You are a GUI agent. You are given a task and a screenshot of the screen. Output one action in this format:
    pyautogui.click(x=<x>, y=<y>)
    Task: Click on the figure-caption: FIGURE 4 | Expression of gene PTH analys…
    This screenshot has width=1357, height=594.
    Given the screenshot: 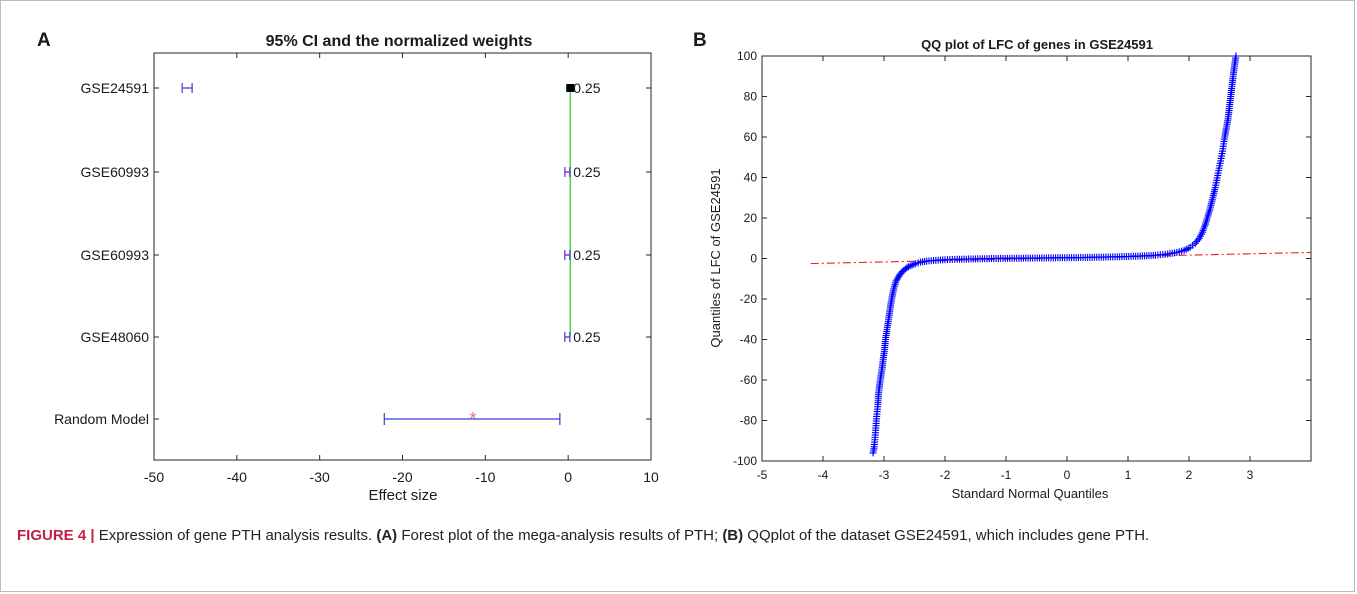 What is the action you would take?
    pyautogui.click(x=677, y=536)
    